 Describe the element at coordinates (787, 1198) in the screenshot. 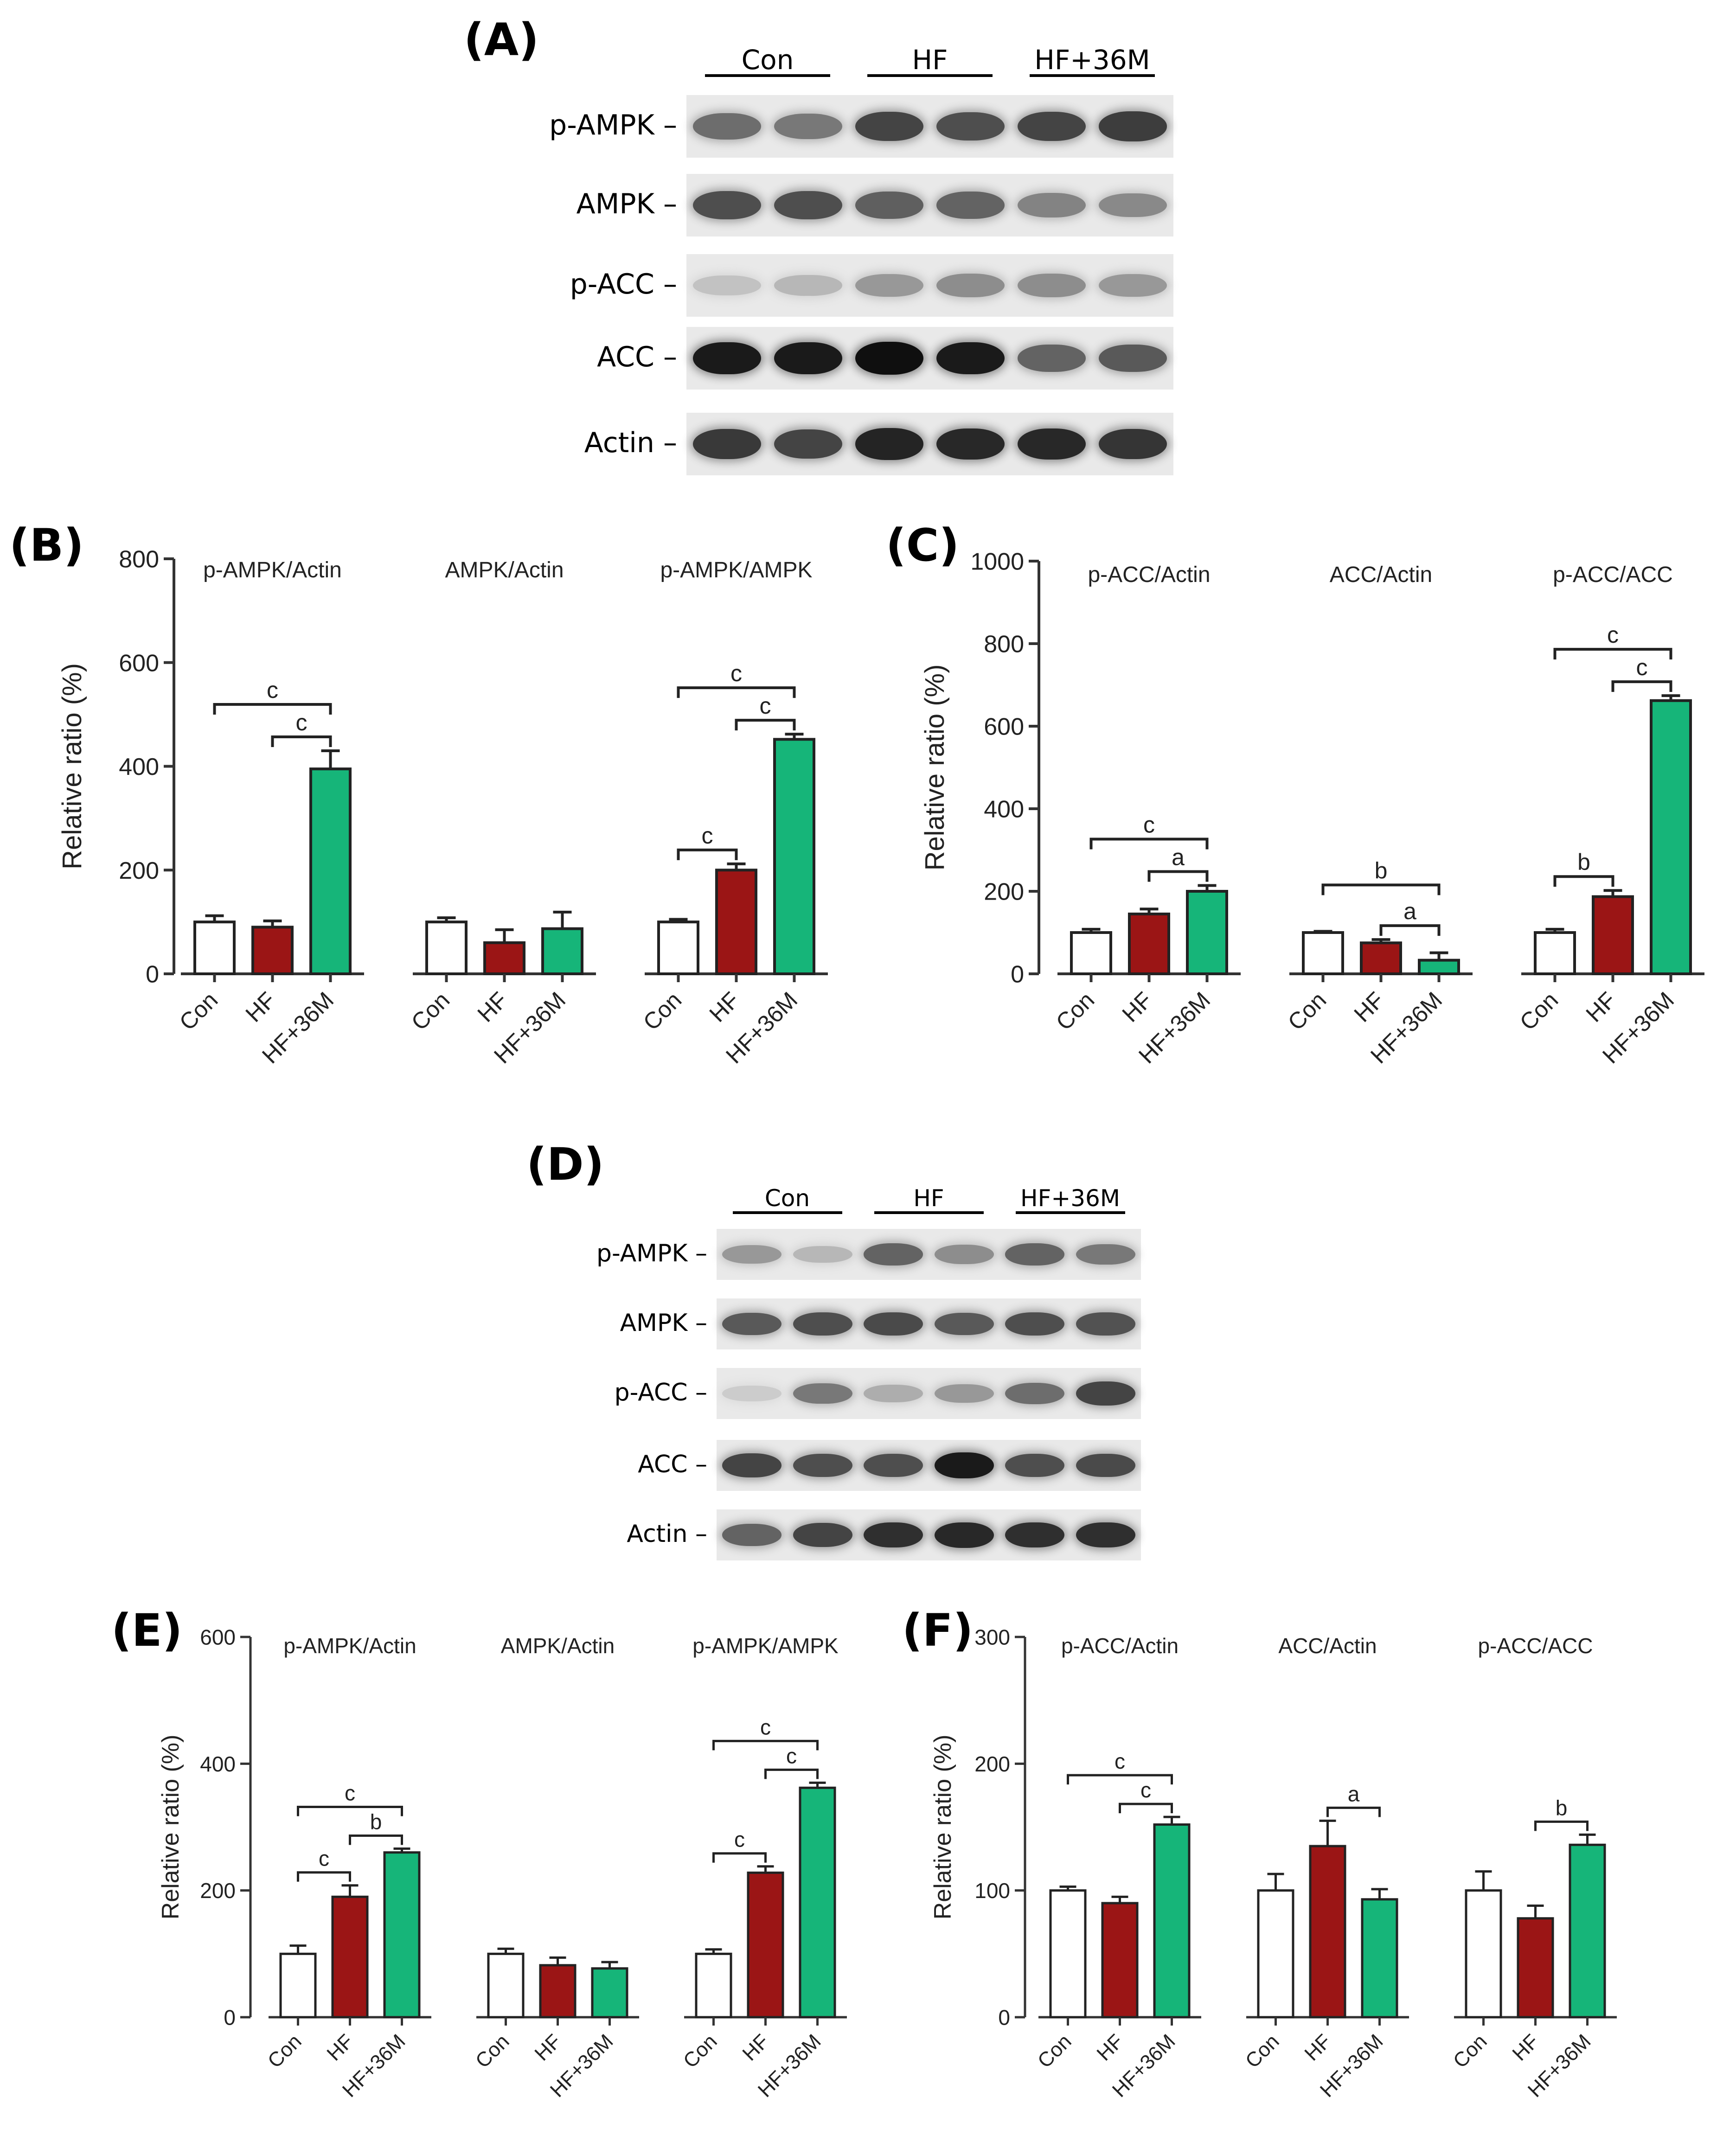

I see `blot-d-group-label: Con` at that location.